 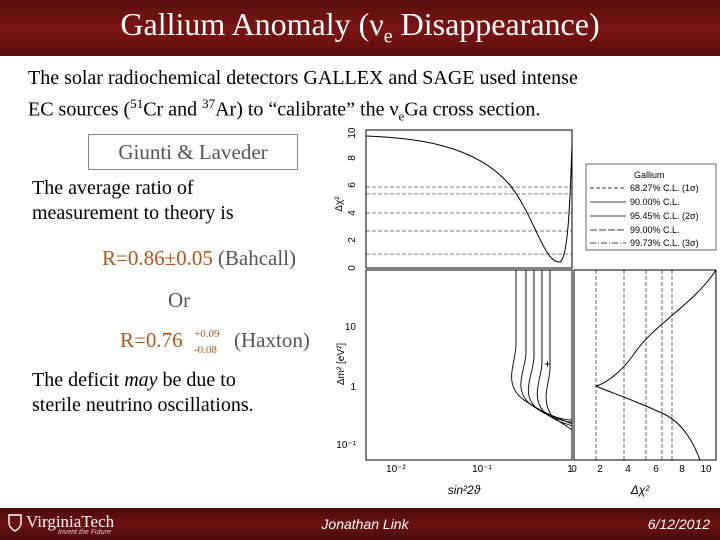 I want to click on title-main: Gallium Anomaly (ν, so click(x=252, y=24).